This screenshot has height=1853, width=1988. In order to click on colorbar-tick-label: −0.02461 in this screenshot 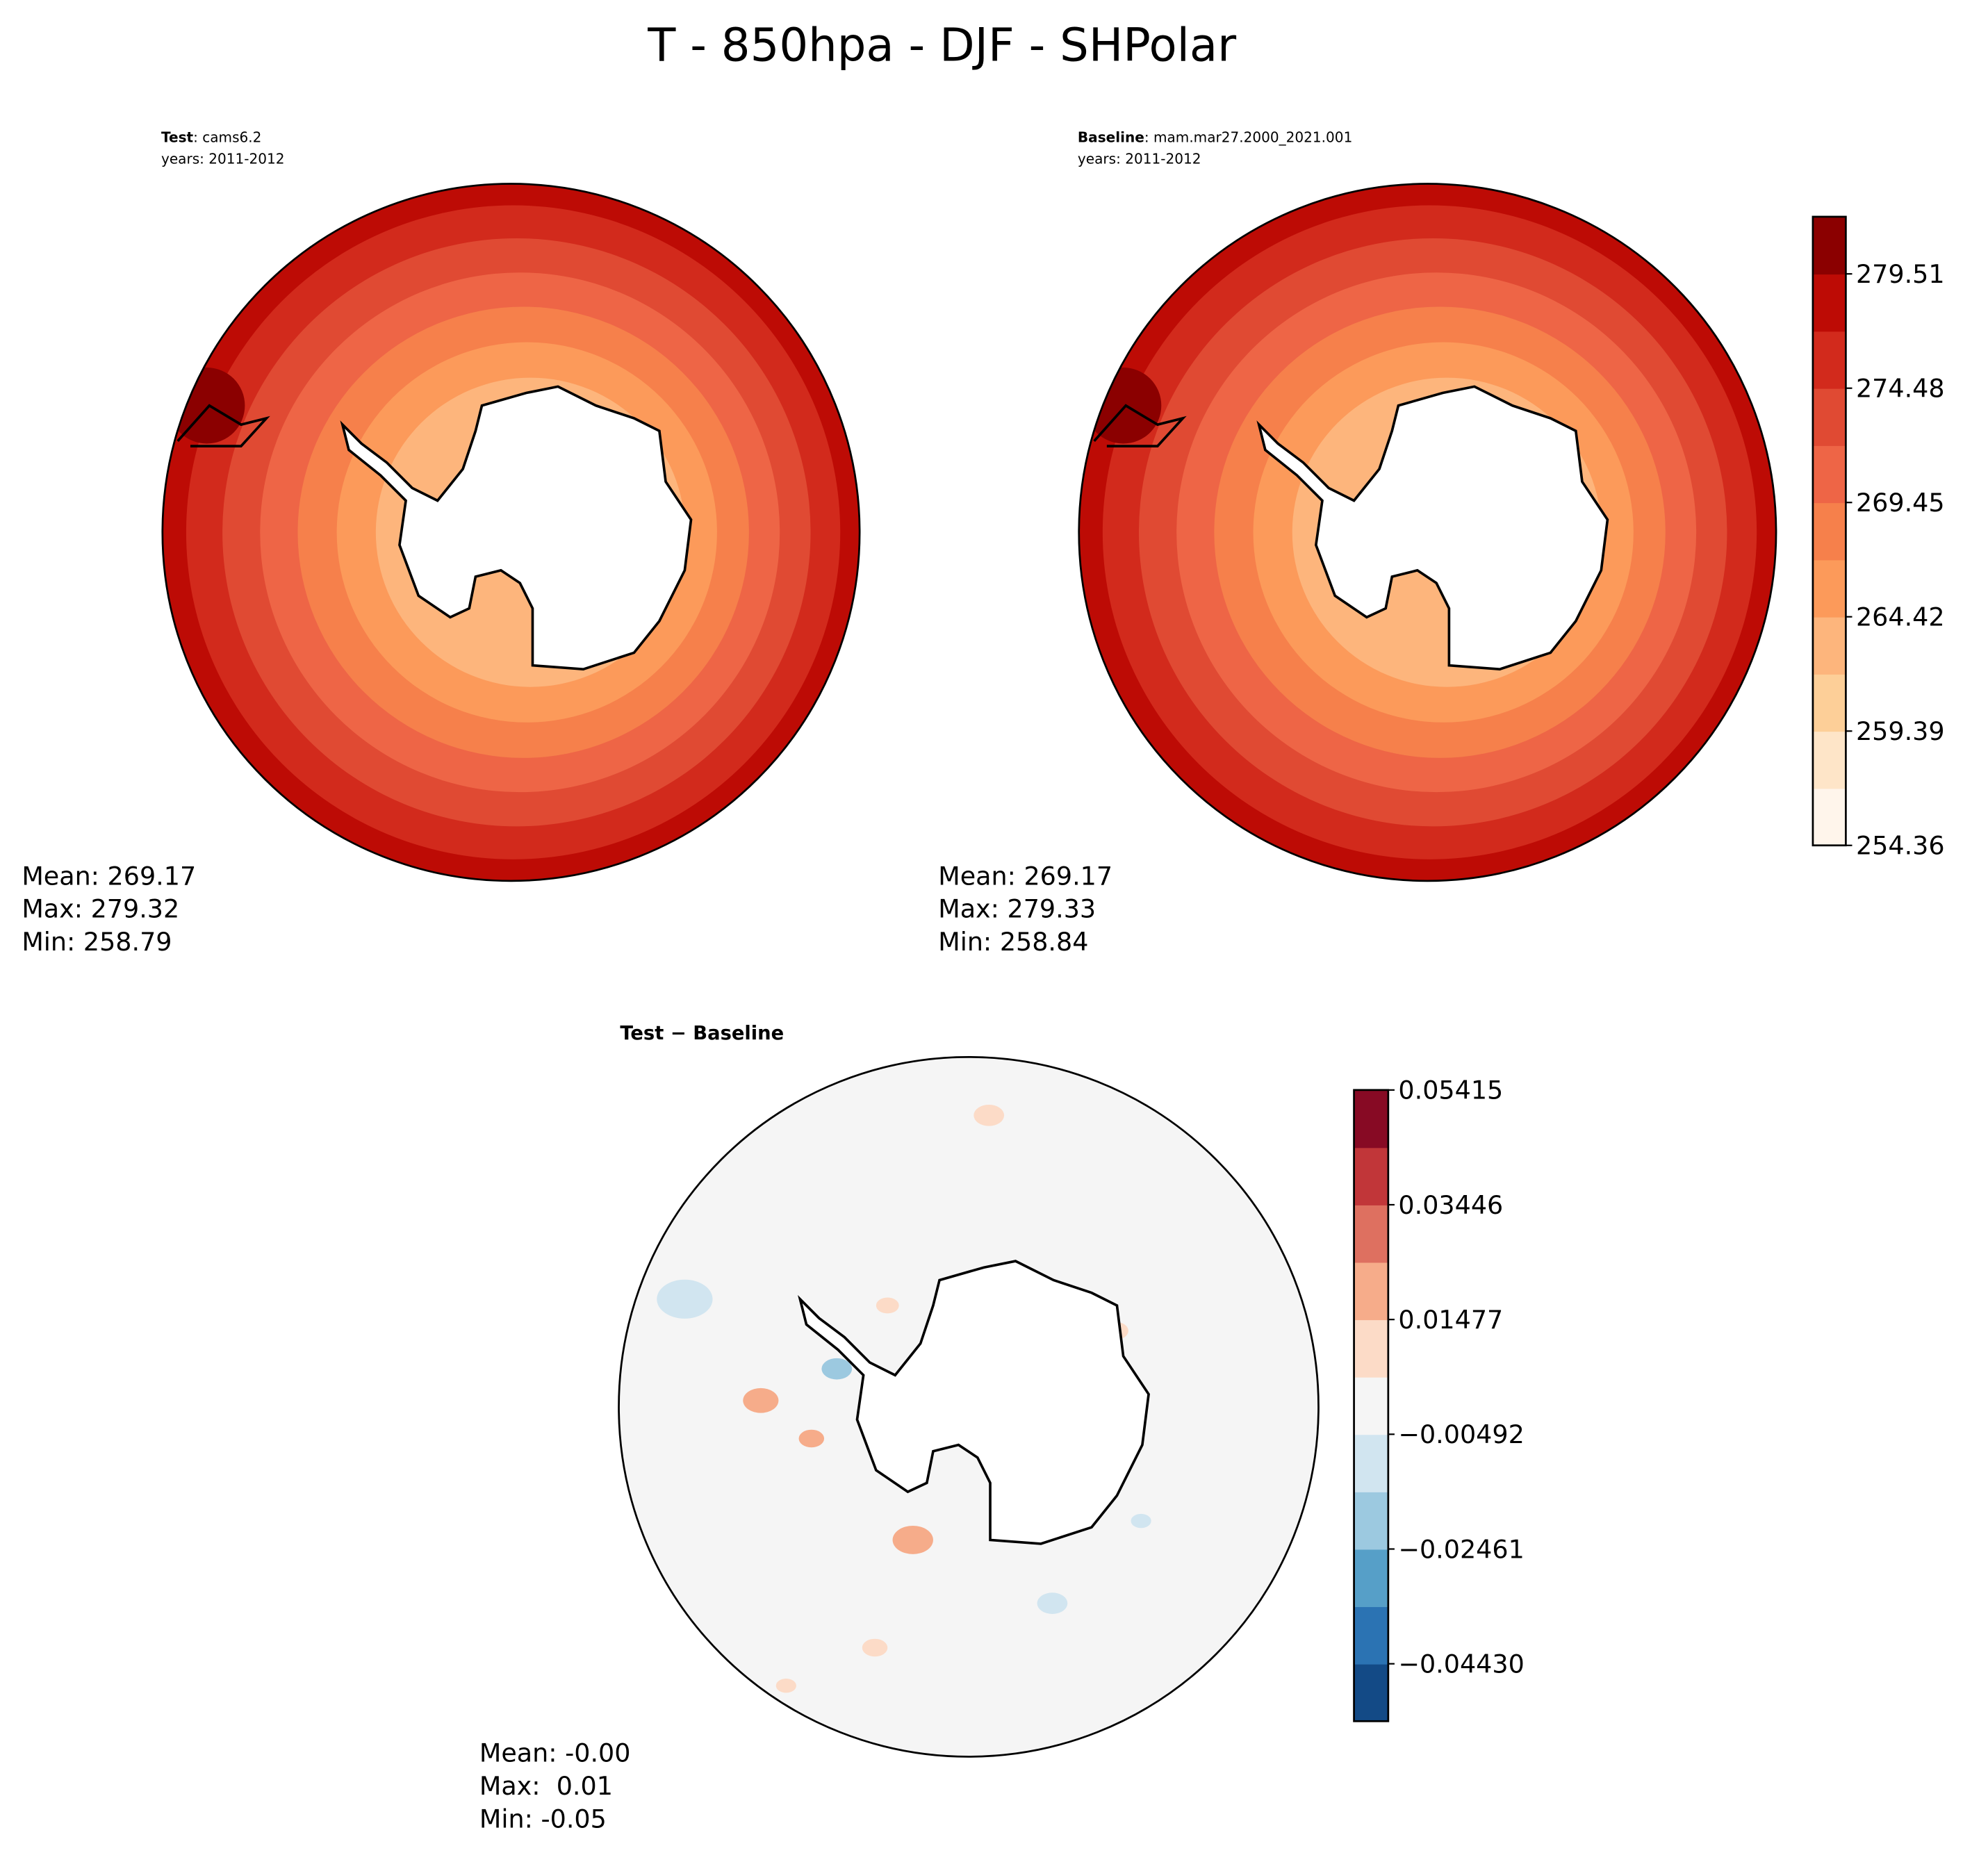, I will do `click(1461, 1549)`.